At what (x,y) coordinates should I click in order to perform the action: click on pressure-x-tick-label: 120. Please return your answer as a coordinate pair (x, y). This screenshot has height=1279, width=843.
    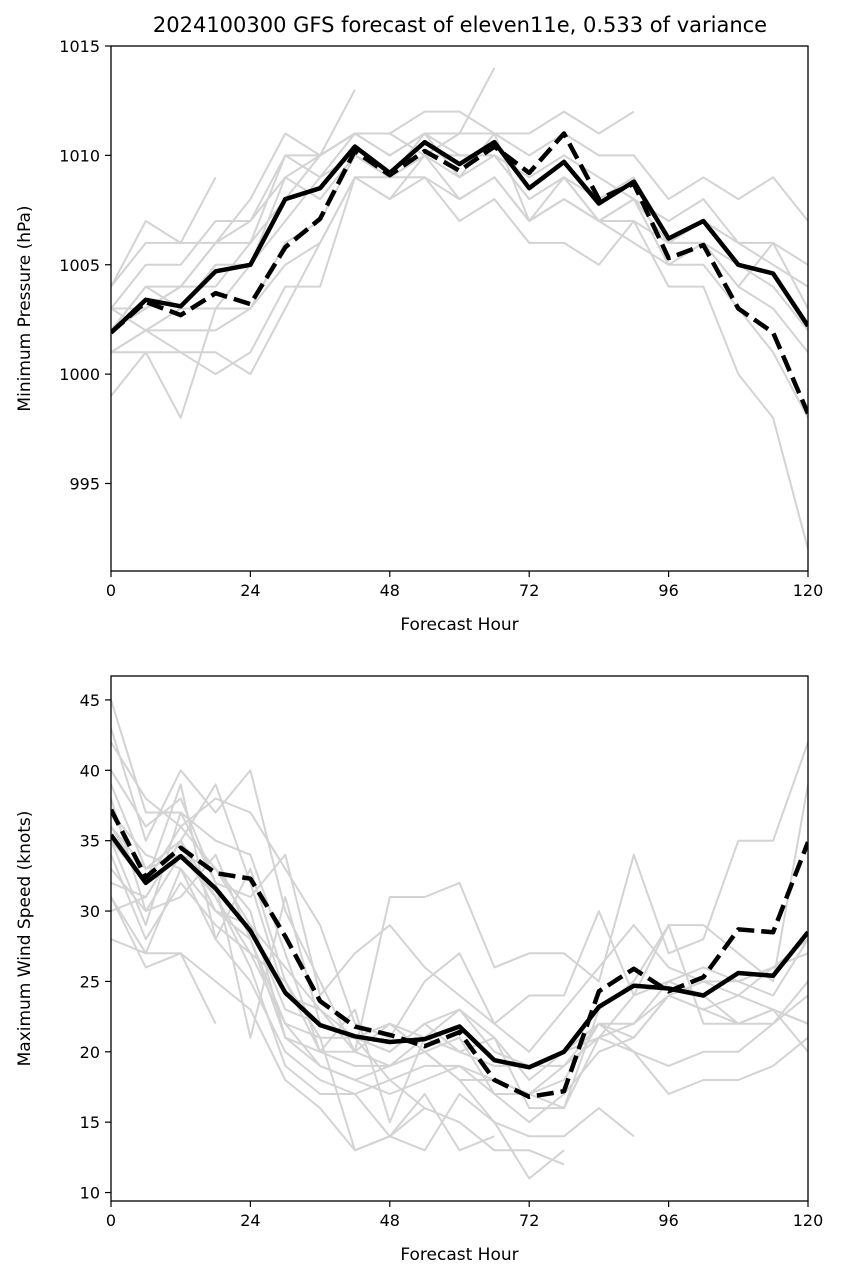
    Looking at the image, I should click on (808, 590).